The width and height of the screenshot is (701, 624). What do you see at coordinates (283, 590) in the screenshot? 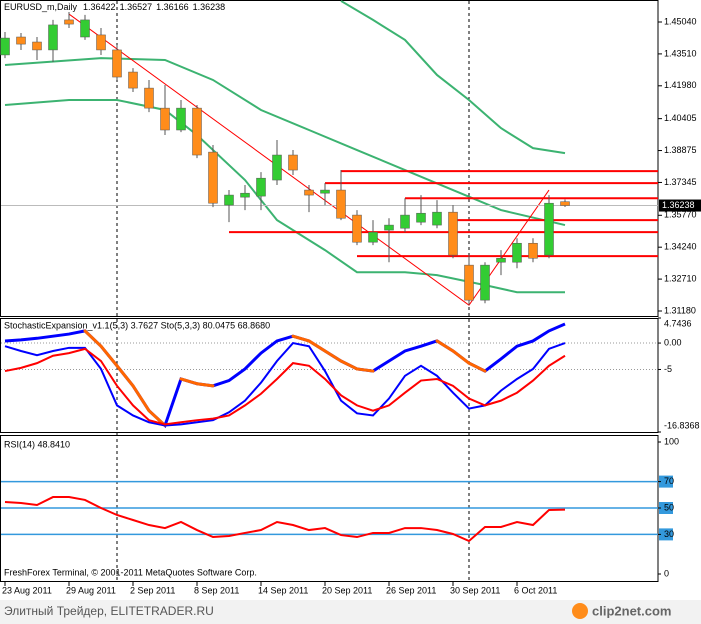
I see `x-tick-label: 14 Sep 2011` at bounding box center [283, 590].